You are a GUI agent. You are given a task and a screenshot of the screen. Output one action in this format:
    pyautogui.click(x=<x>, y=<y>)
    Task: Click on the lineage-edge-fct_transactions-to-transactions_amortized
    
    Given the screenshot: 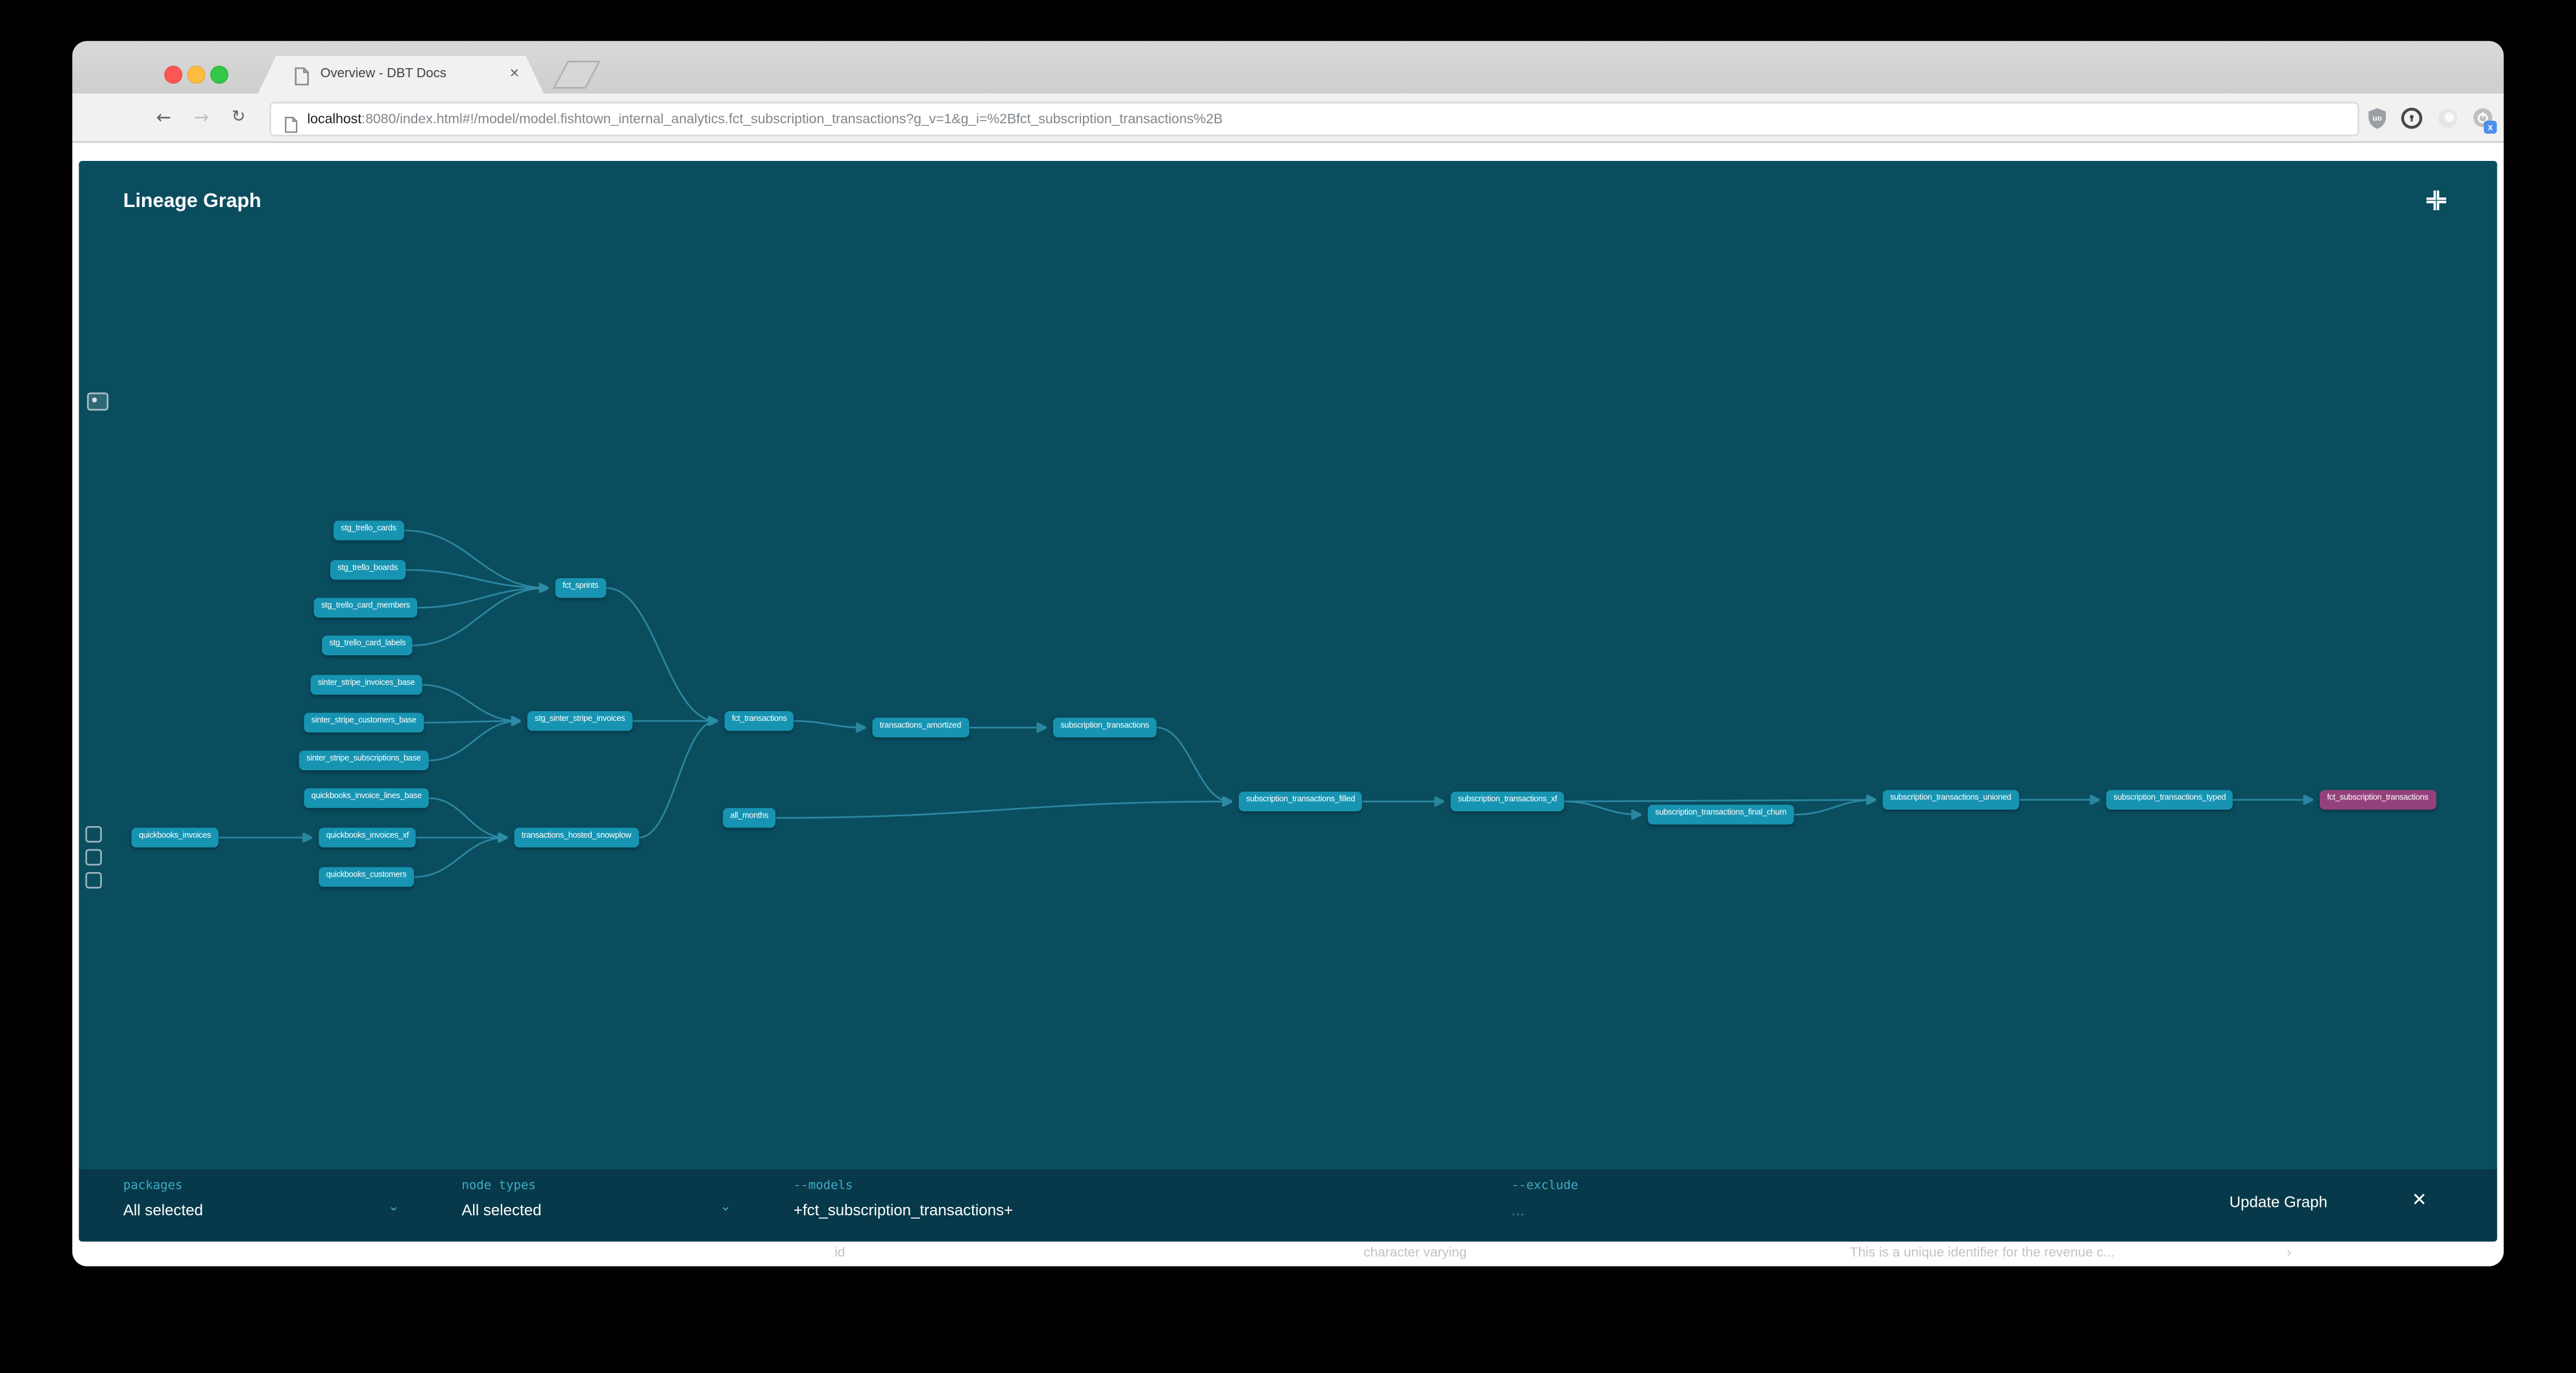 What is the action you would take?
    pyautogui.click(x=828, y=724)
    